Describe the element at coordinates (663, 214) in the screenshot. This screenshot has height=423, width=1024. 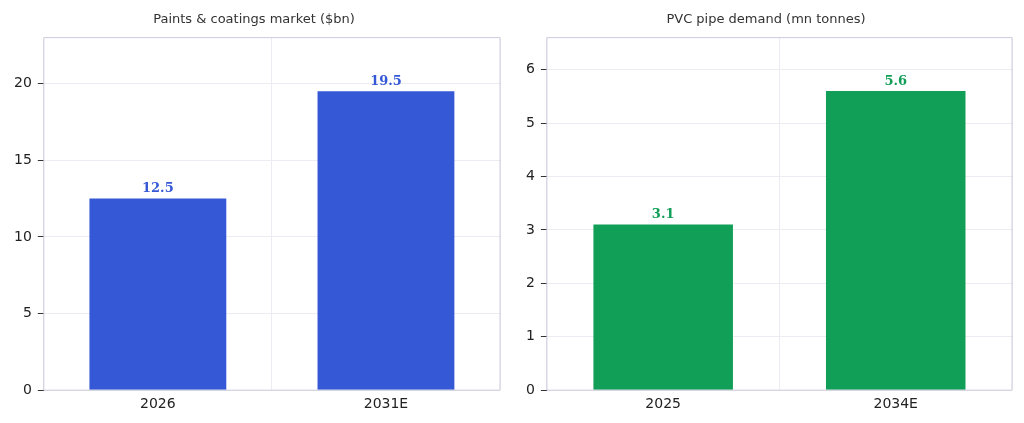
I see `data-label: 3.1` at that location.